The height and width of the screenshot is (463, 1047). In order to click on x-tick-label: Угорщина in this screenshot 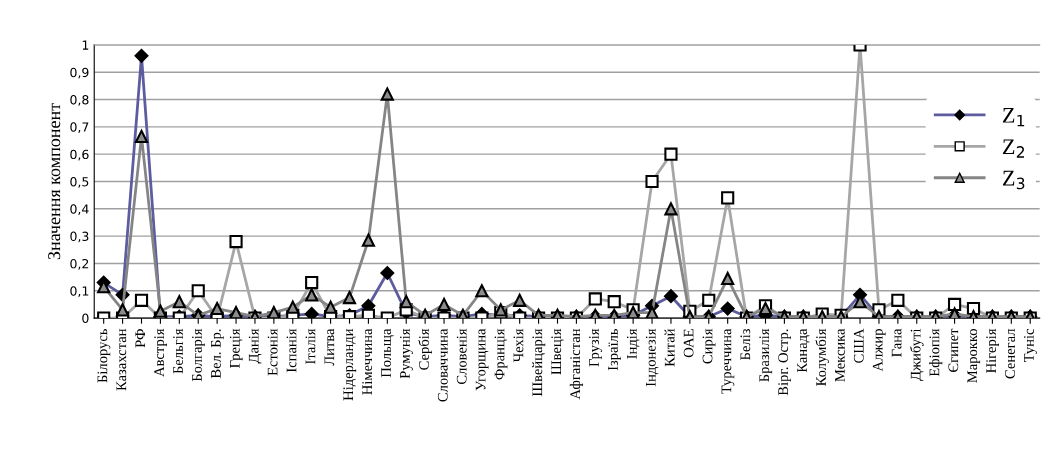, I will do `click(482, 359)`.